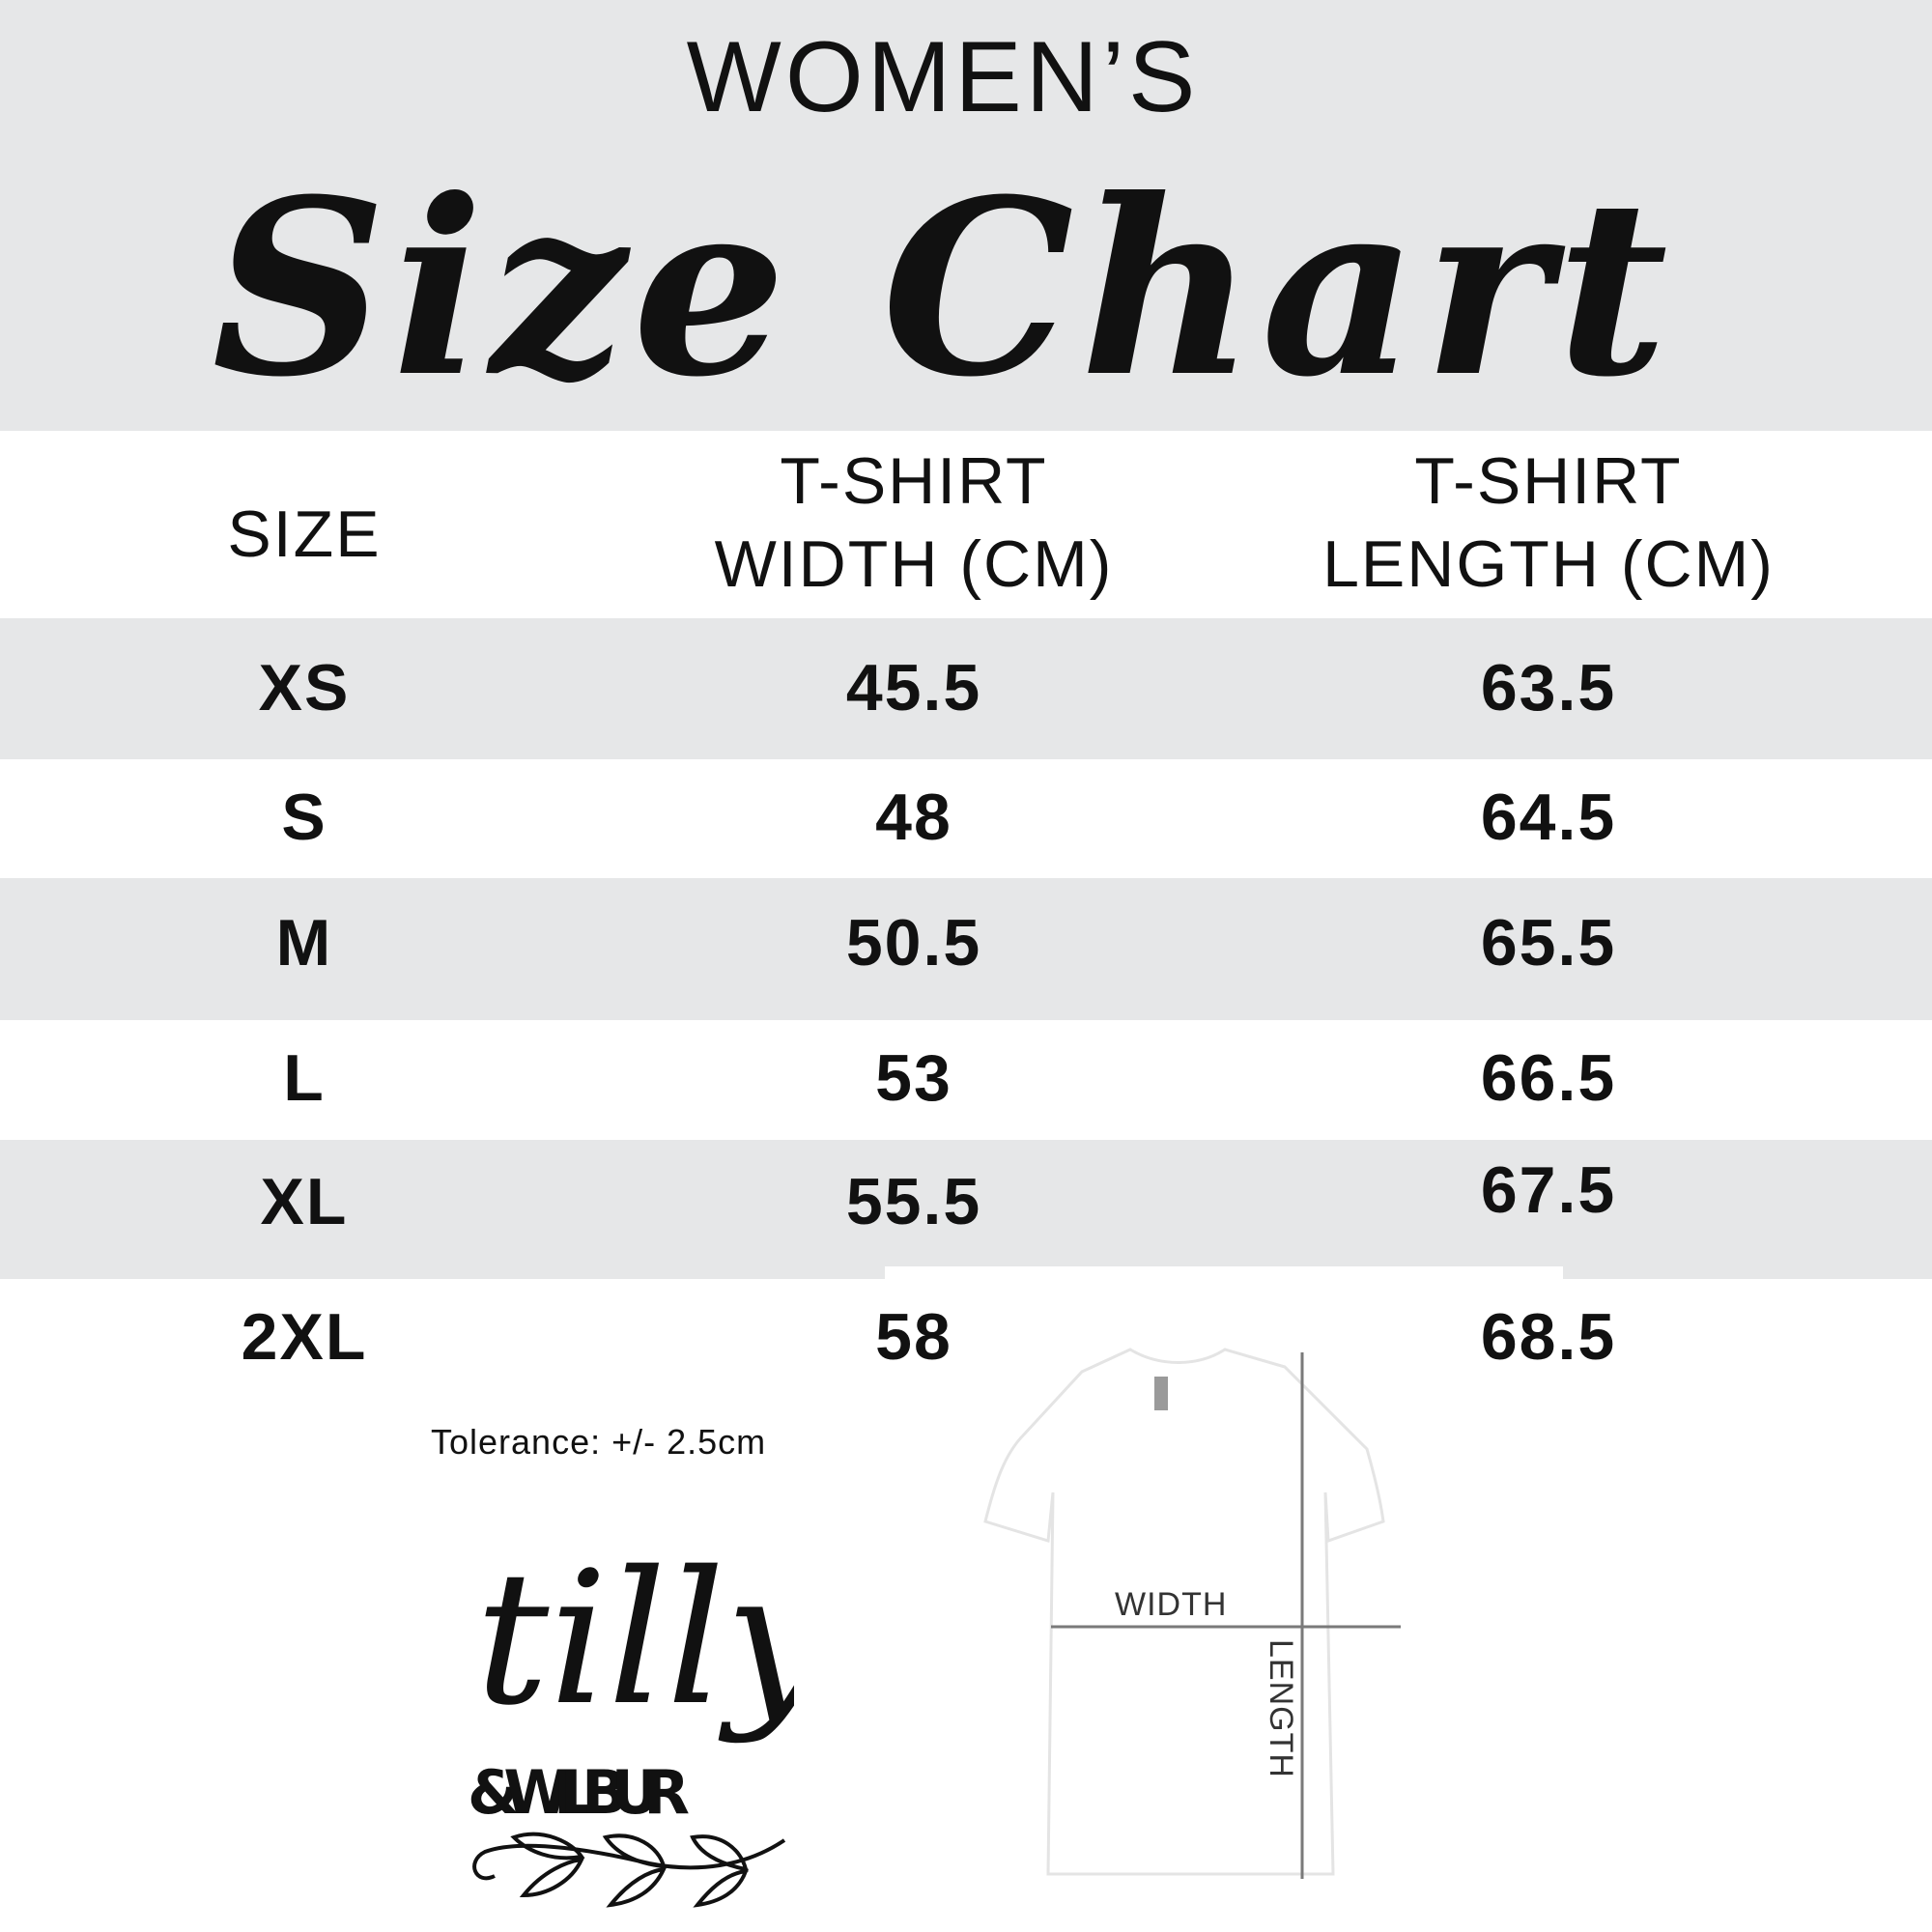 Image resolution: width=1932 pixels, height=1932 pixels. Describe the element at coordinates (1548, 1078) in the screenshot. I see `cell-length: 66.5` at that location.